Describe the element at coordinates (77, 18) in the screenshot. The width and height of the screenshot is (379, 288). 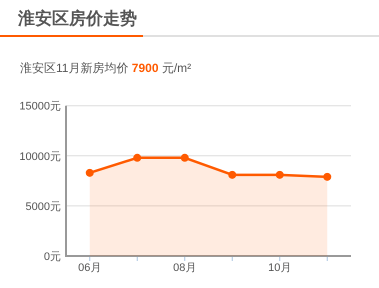
I see `chart-title: 淮安区房价走势` at that location.